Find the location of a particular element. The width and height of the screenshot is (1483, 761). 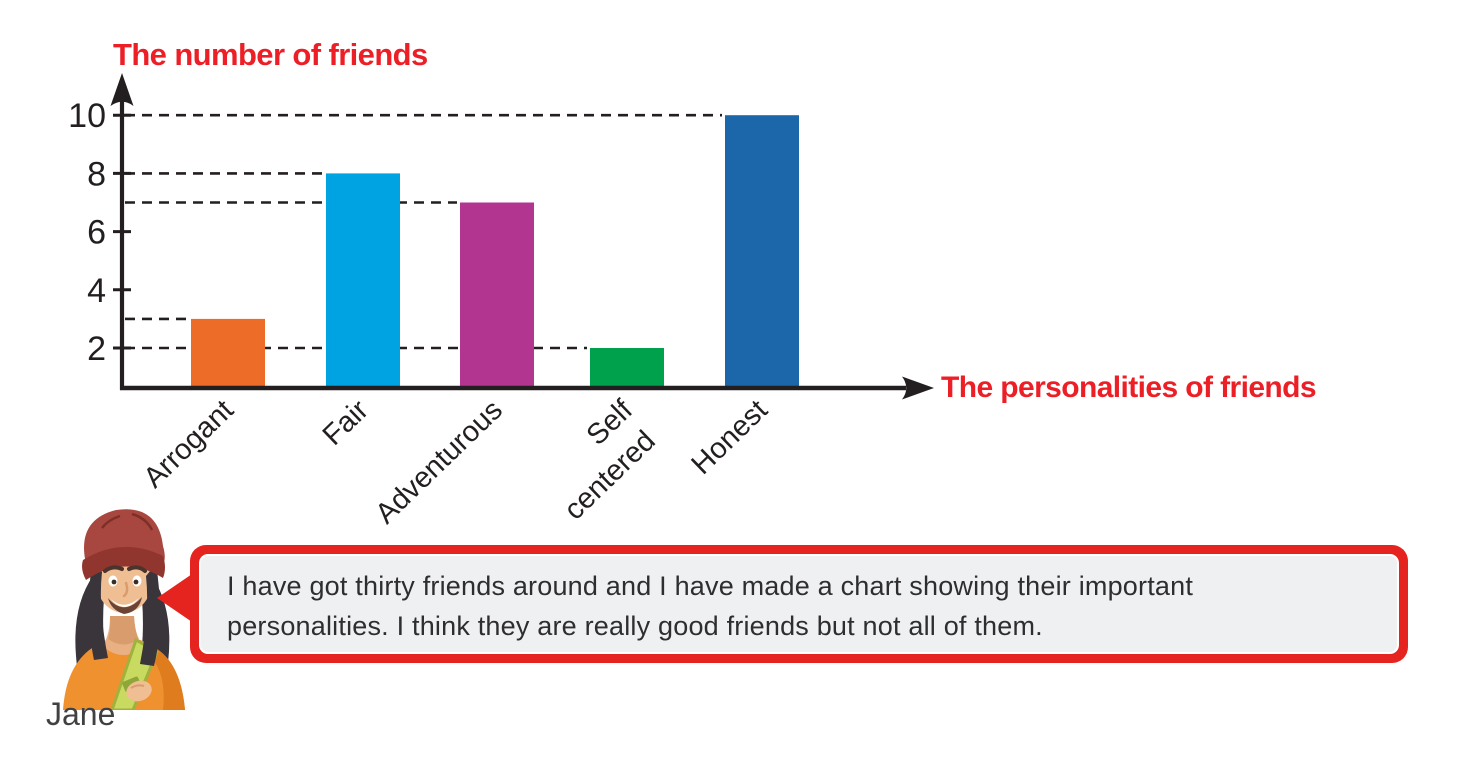

bar-fair is located at coordinates (363, 281).